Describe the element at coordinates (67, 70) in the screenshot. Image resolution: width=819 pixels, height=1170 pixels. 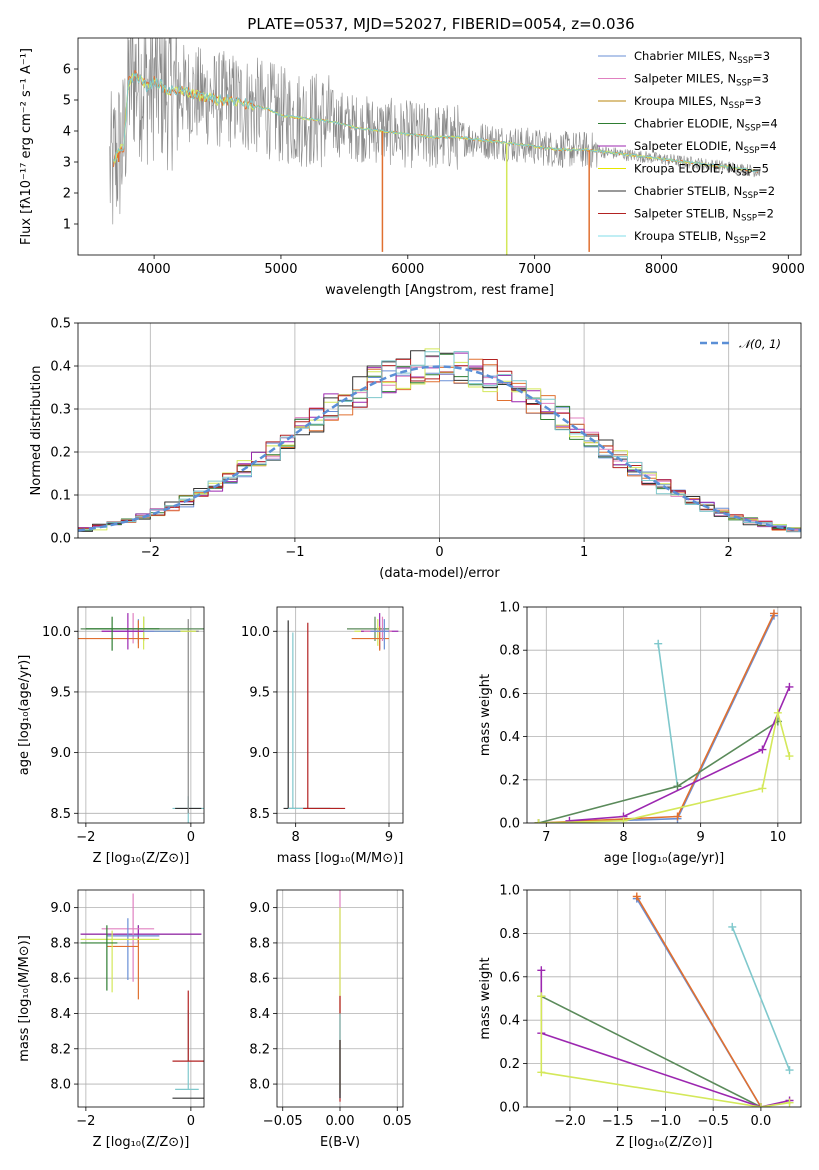
I see `y-tick-label: 6` at that location.